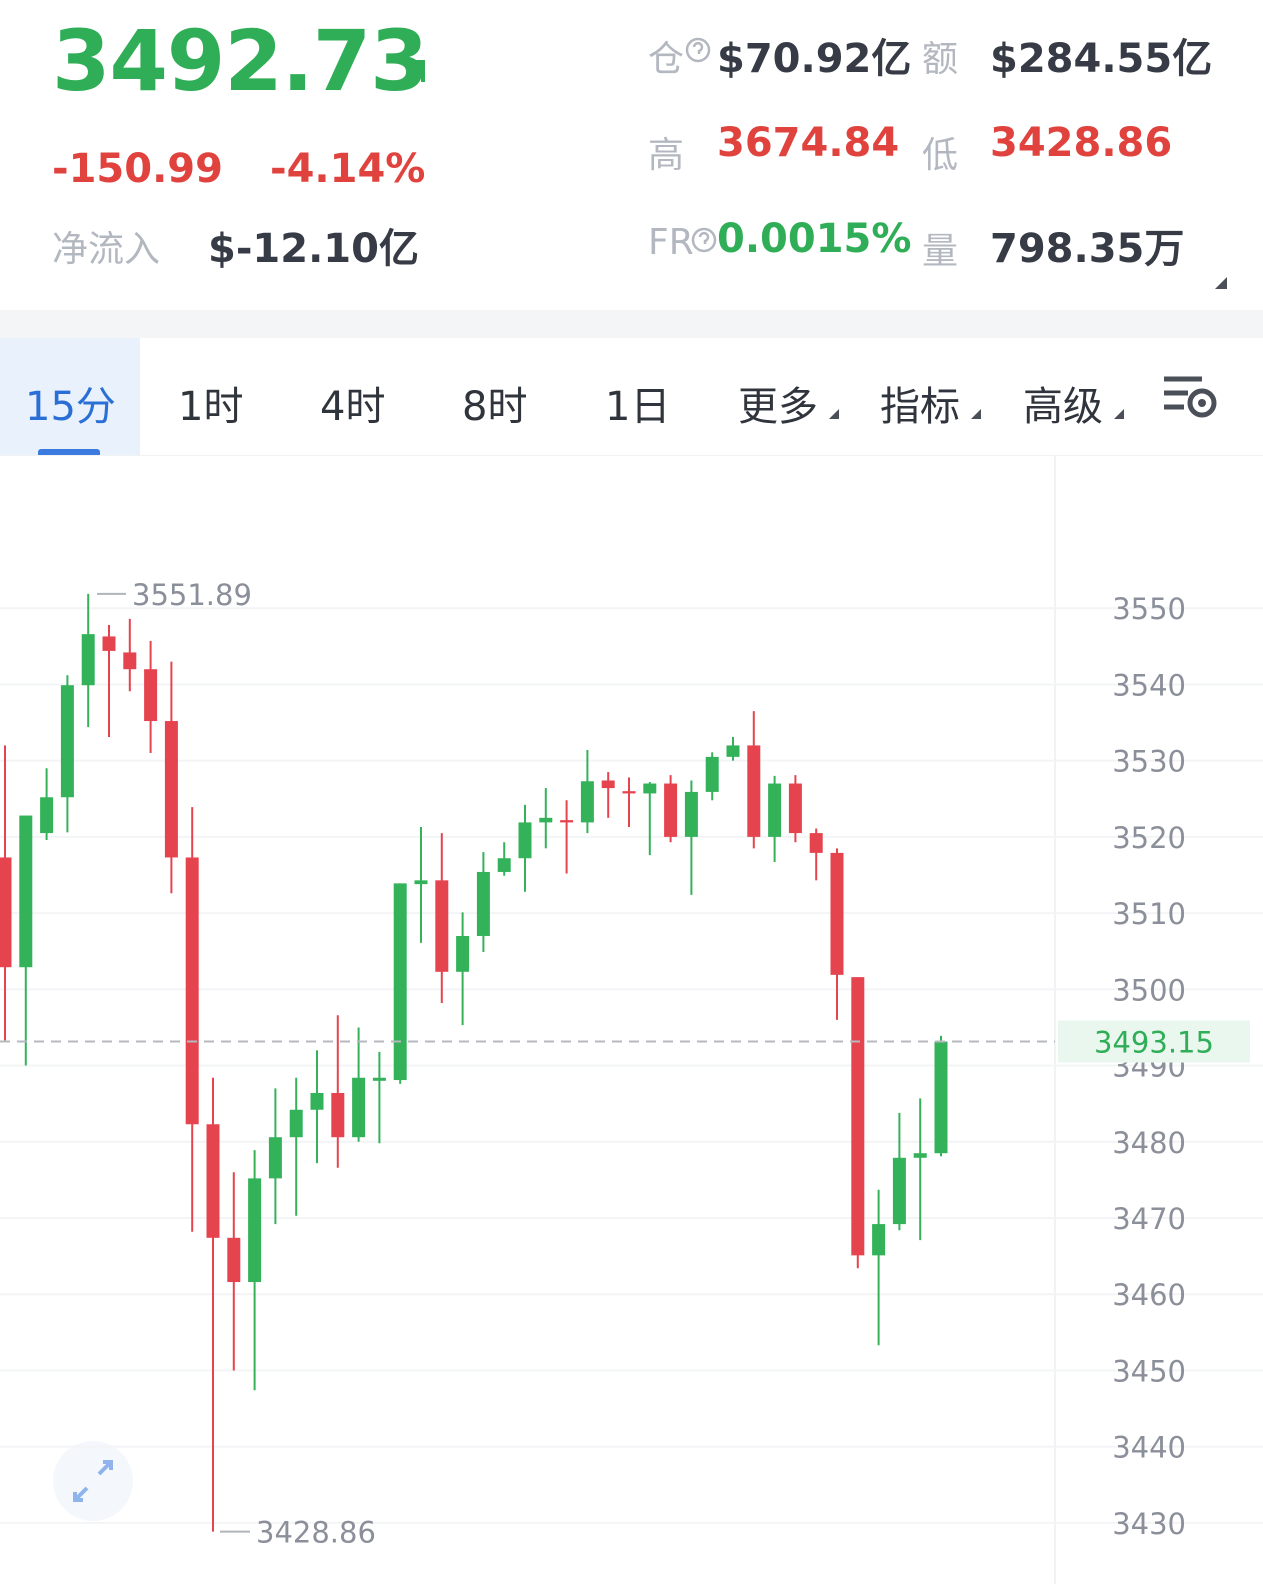  Describe the element at coordinates (1063, 407) in the screenshot. I see `tab: 高级` at that location.